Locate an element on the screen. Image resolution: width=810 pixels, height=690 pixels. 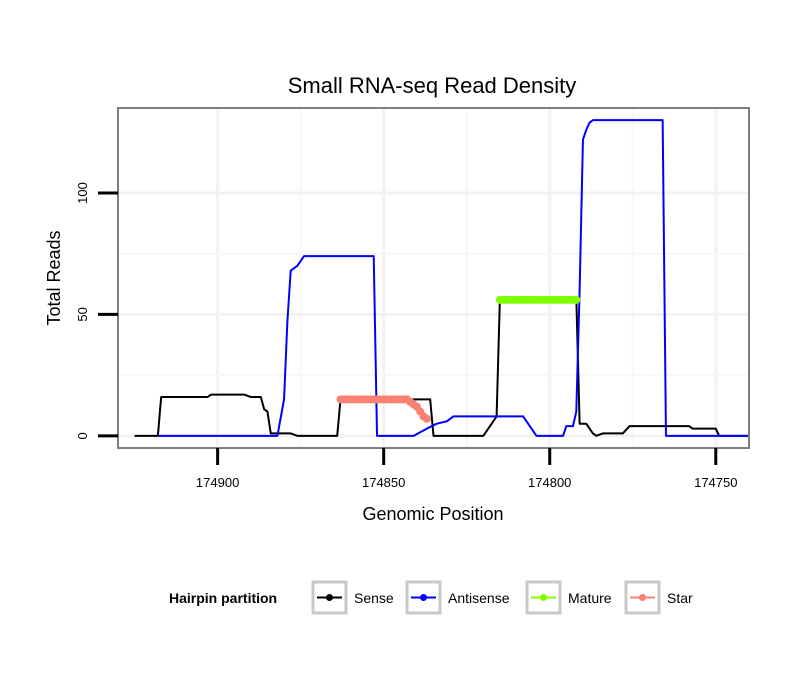
legend-item-star: Star is located at coordinates (658, 597).